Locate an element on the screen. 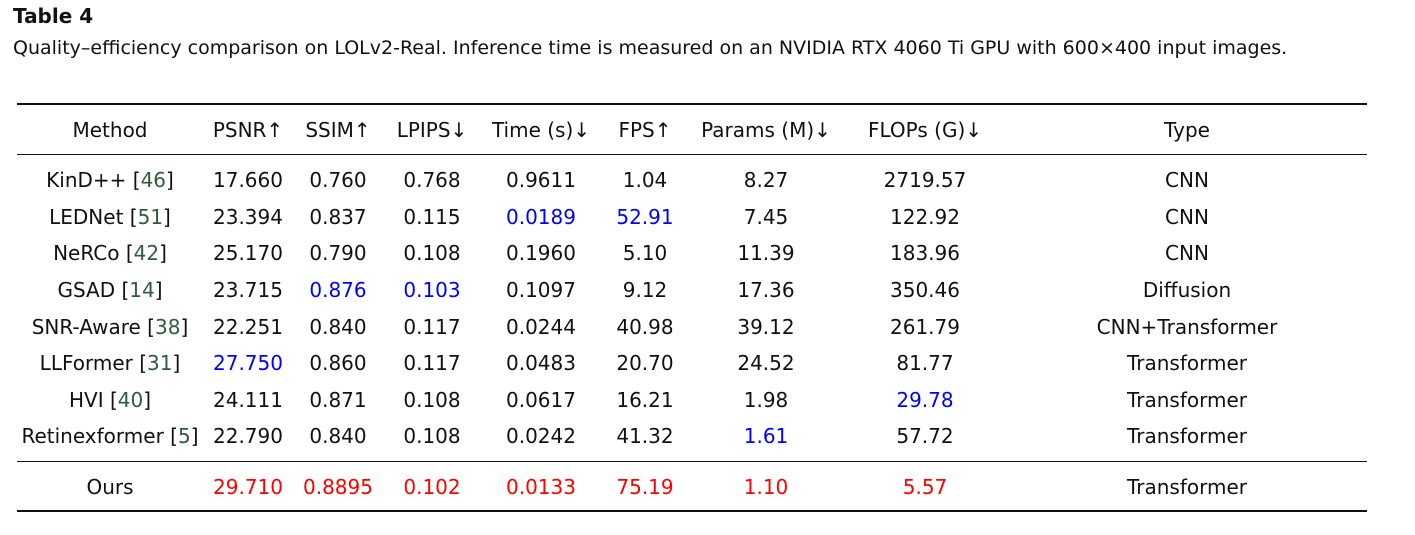 The image size is (1415, 535). citation-link: 31 is located at coordinates (160, 363).